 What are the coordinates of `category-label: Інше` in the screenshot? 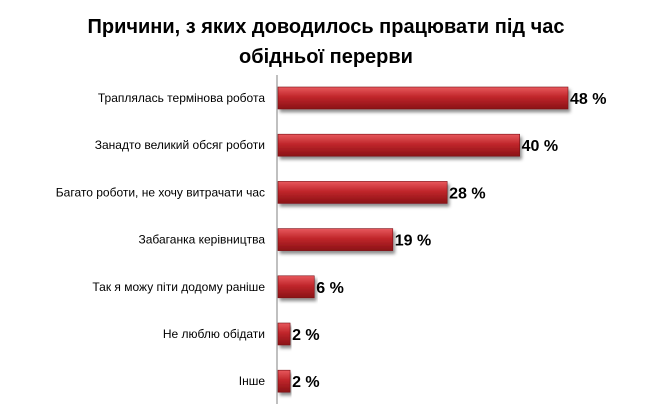 It's located at (252, 381).